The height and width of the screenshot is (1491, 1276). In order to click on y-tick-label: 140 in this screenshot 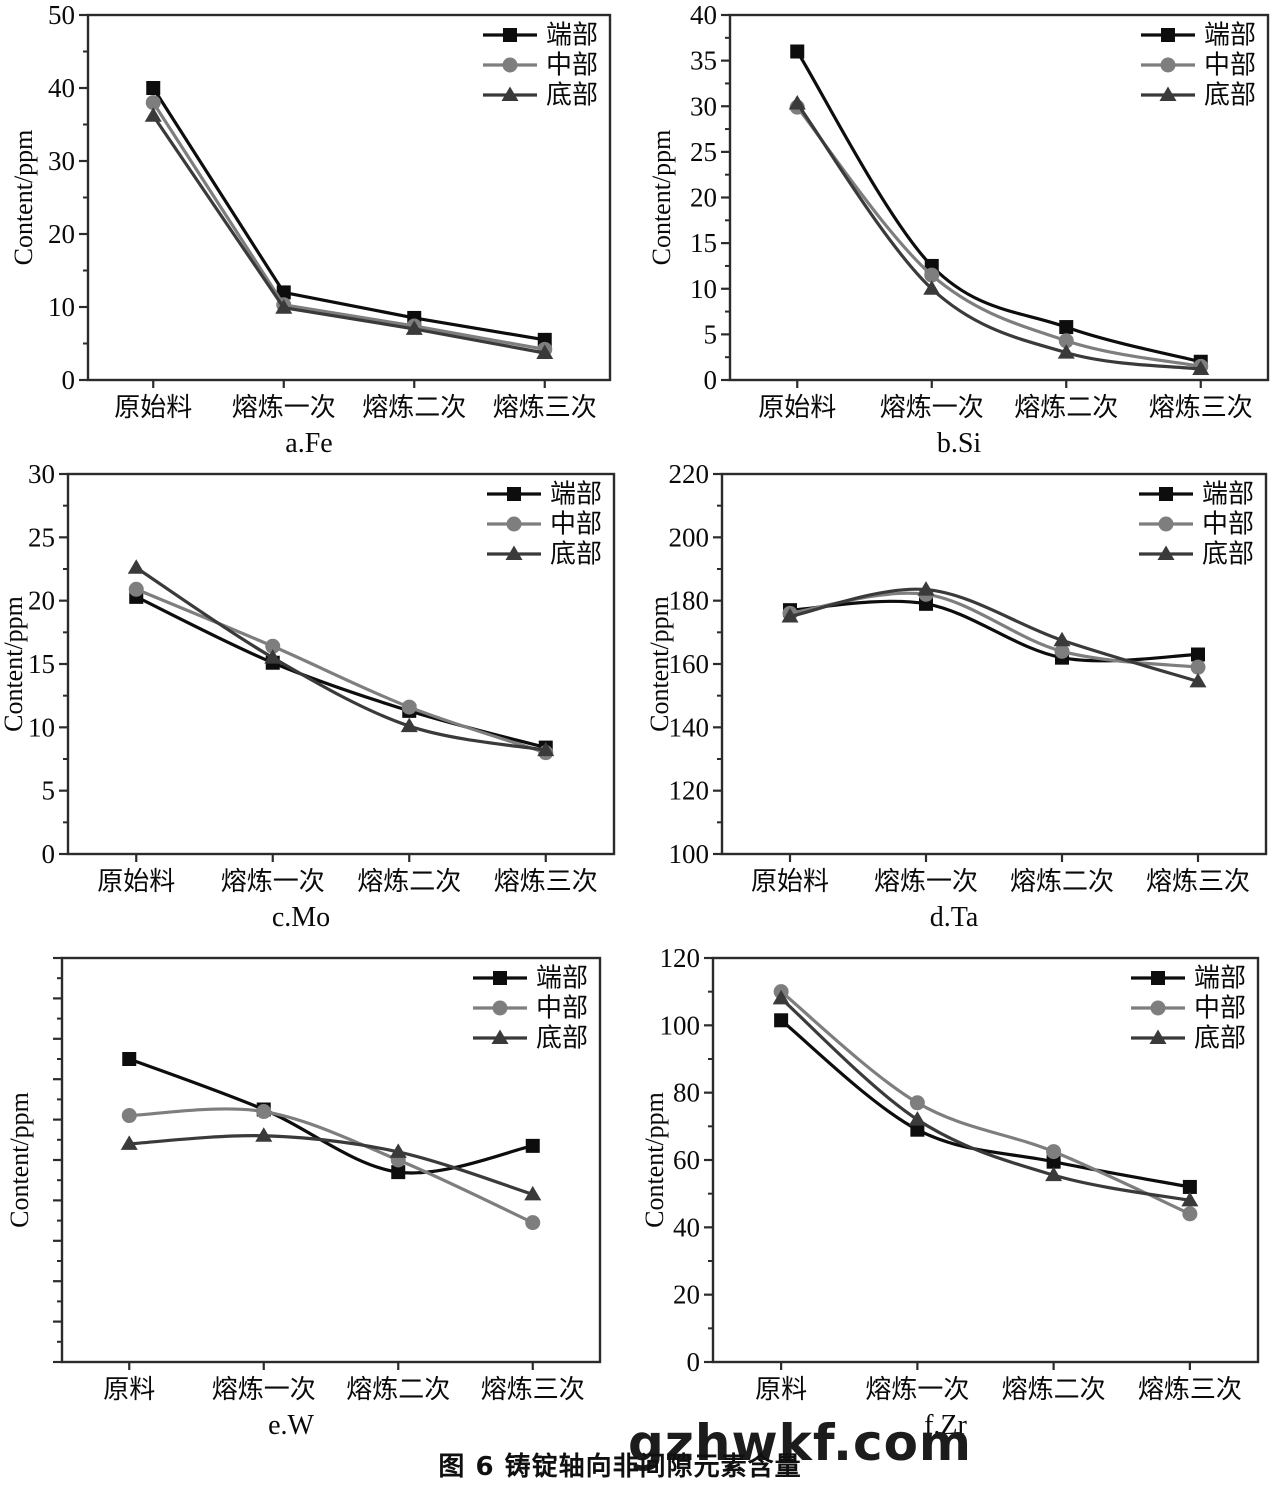, I will do `click(689, 727)`.